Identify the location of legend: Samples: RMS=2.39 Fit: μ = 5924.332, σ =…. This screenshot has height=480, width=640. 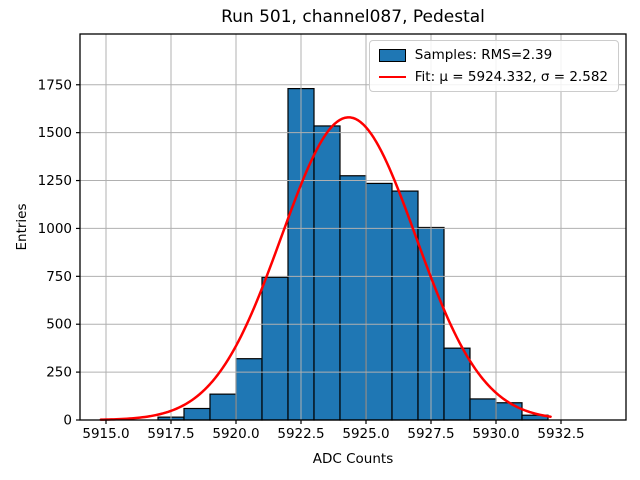
(493, 66).